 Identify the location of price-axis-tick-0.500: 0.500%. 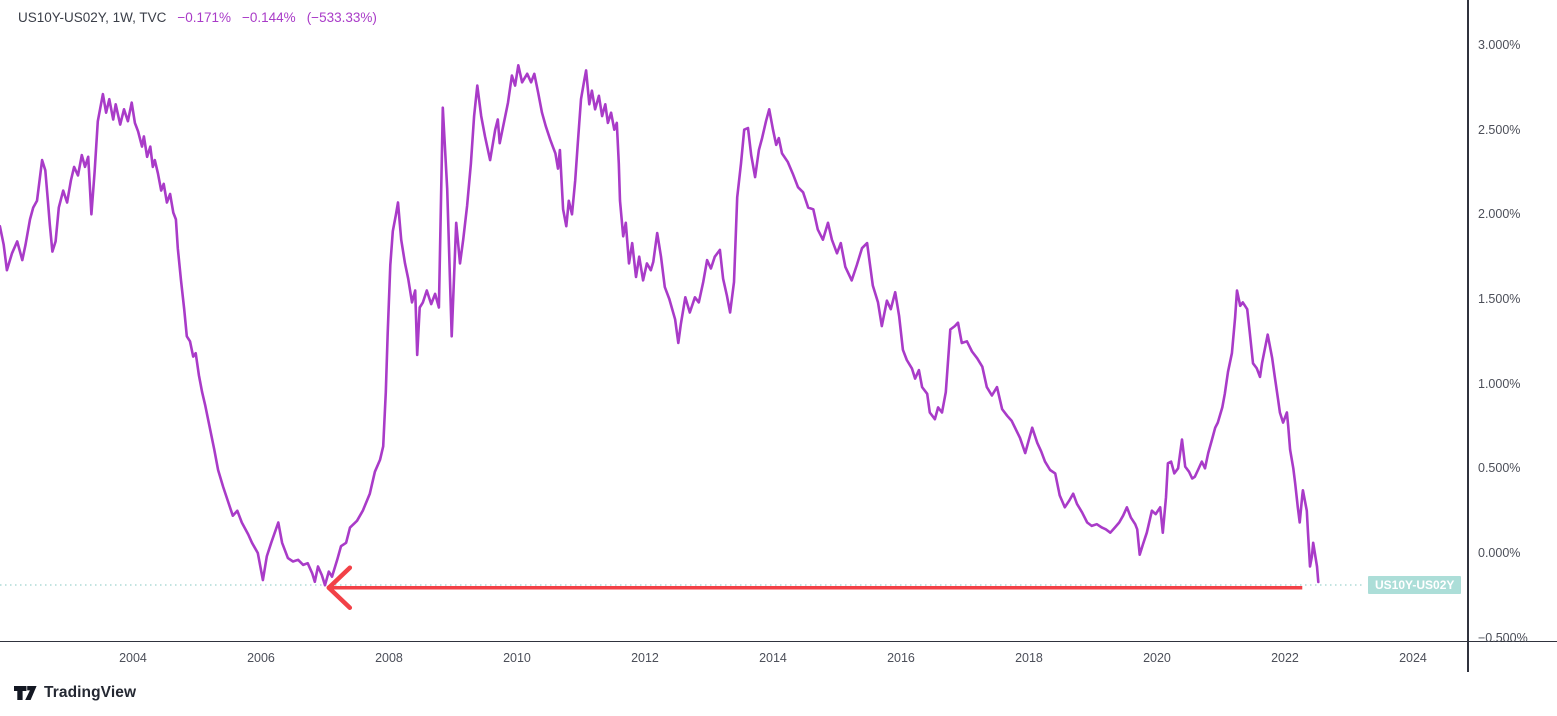
(1499, 468).